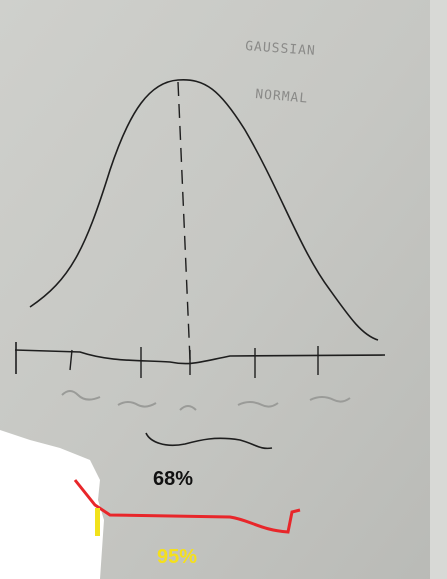 Image resolution: width=447 pixels, height=579 pixels. I want to click on white-blob, so click(52, 504).